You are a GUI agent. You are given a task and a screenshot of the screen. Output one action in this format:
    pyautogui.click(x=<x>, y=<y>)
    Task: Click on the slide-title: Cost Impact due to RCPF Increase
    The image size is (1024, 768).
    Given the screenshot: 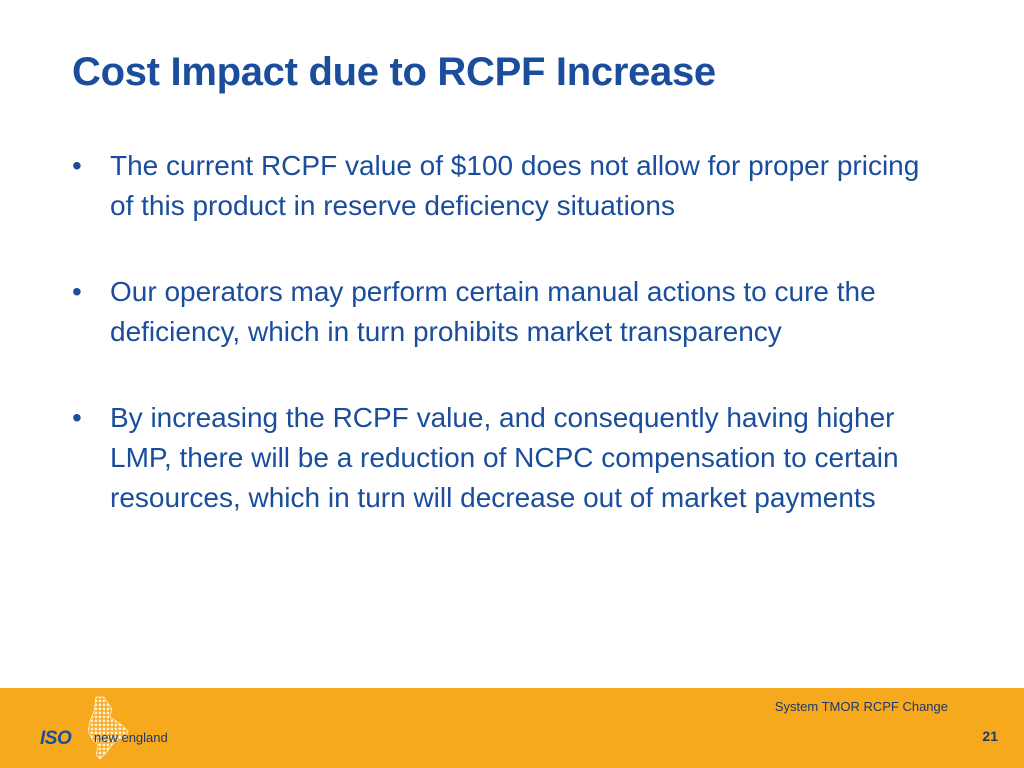 What is the action you would take?
    pyautogui.click(x=394, y=72)
    